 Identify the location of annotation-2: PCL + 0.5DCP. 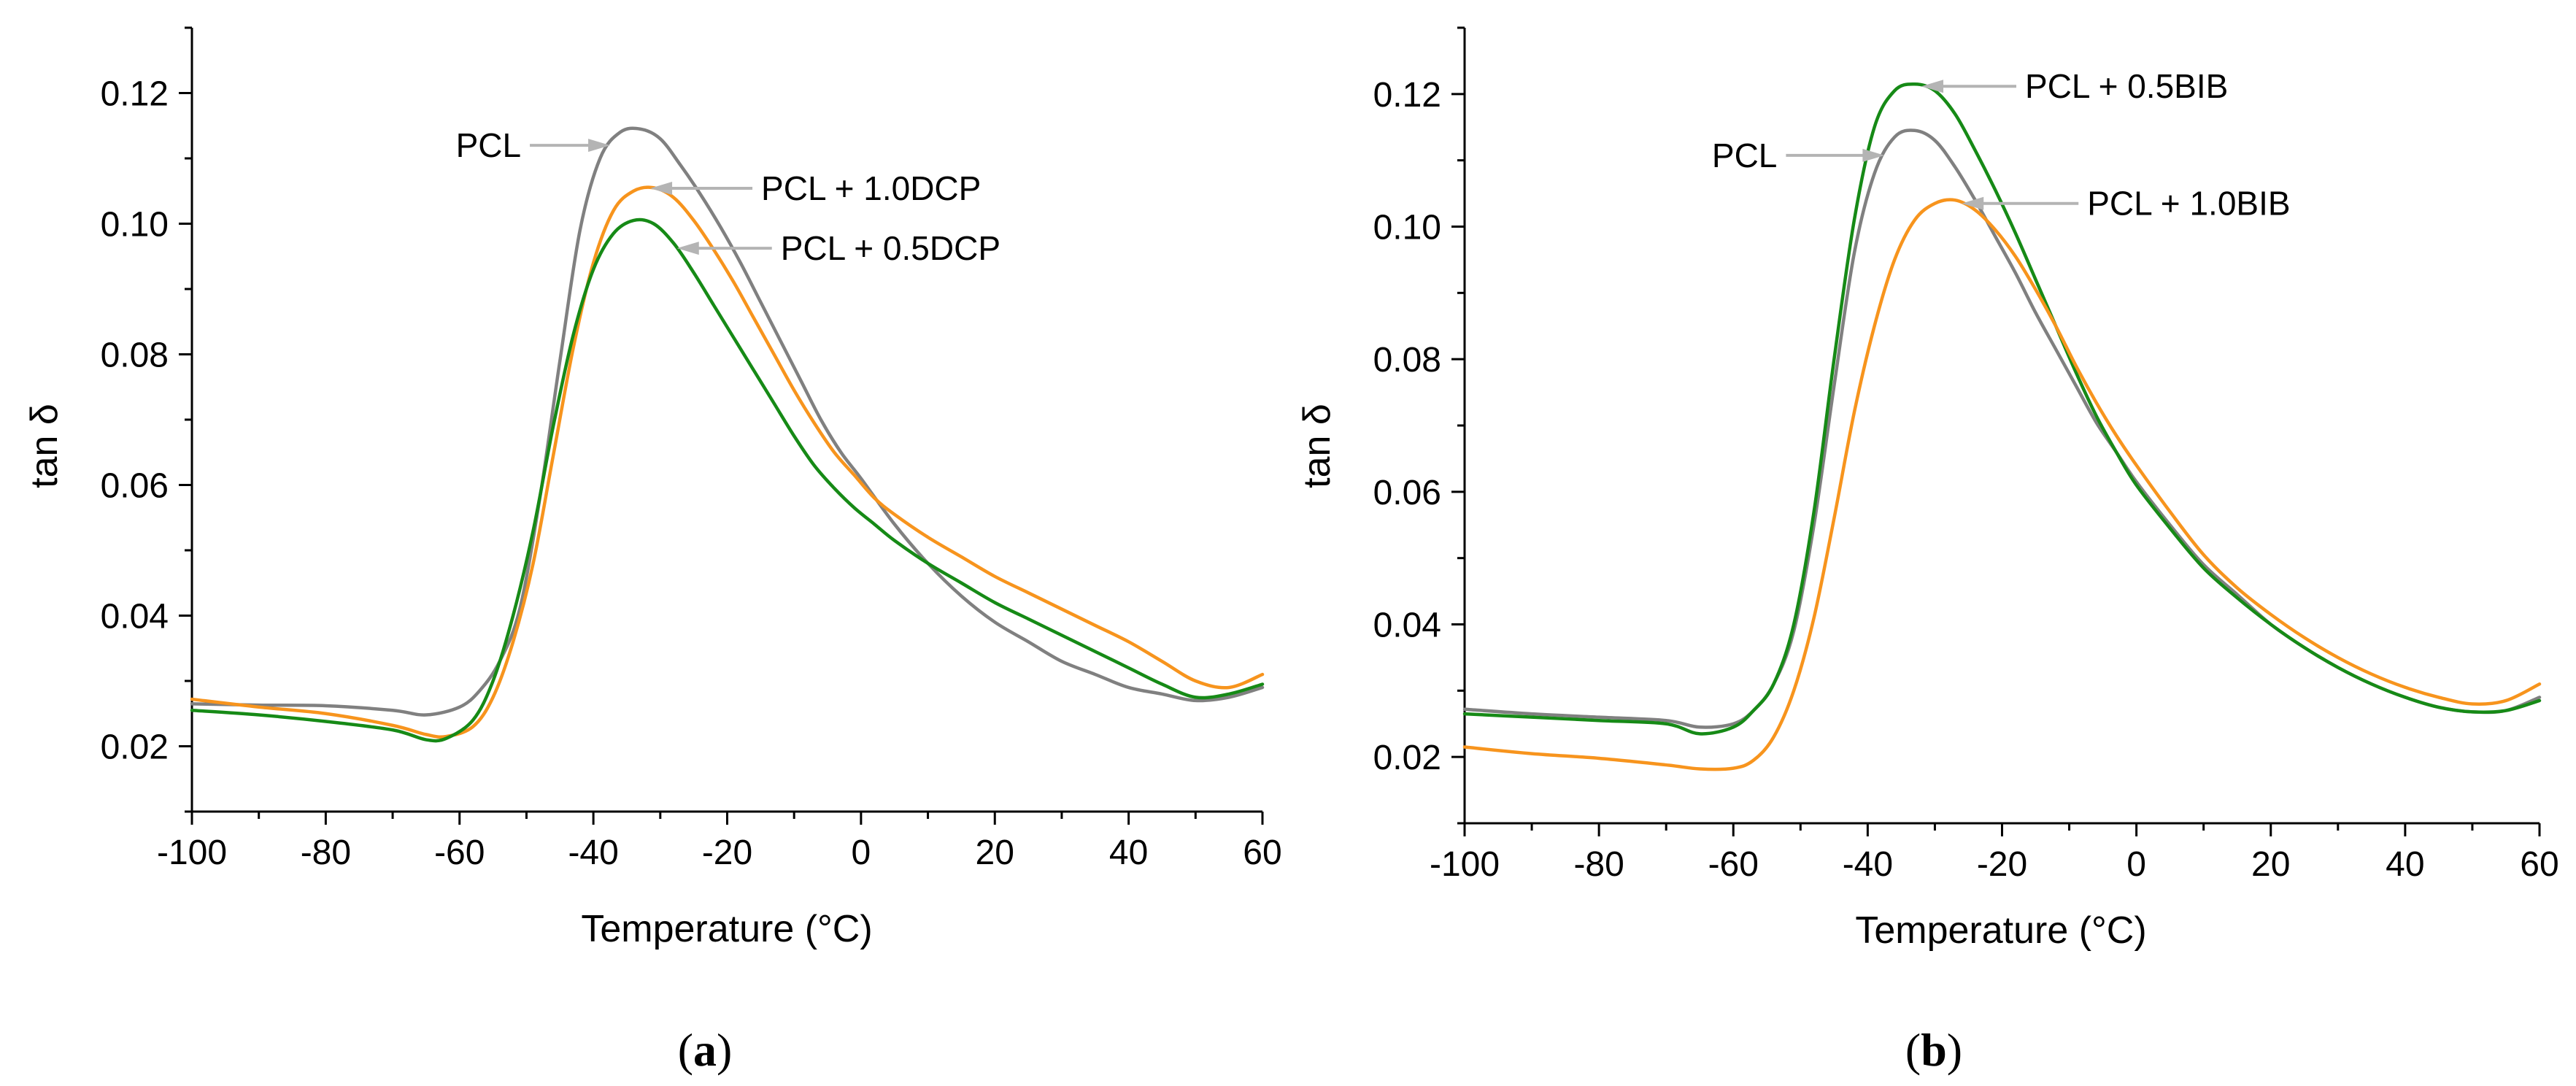
(838, 248).